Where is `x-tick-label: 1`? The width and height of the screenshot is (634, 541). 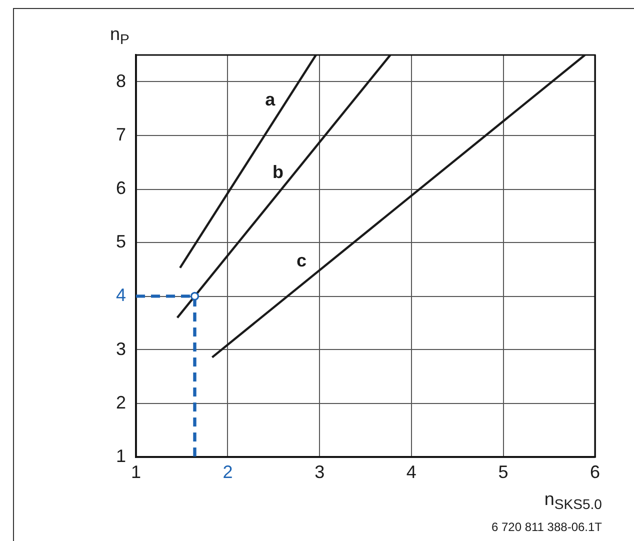
x-tick-label: 1 is located at coordinates (136, 472).